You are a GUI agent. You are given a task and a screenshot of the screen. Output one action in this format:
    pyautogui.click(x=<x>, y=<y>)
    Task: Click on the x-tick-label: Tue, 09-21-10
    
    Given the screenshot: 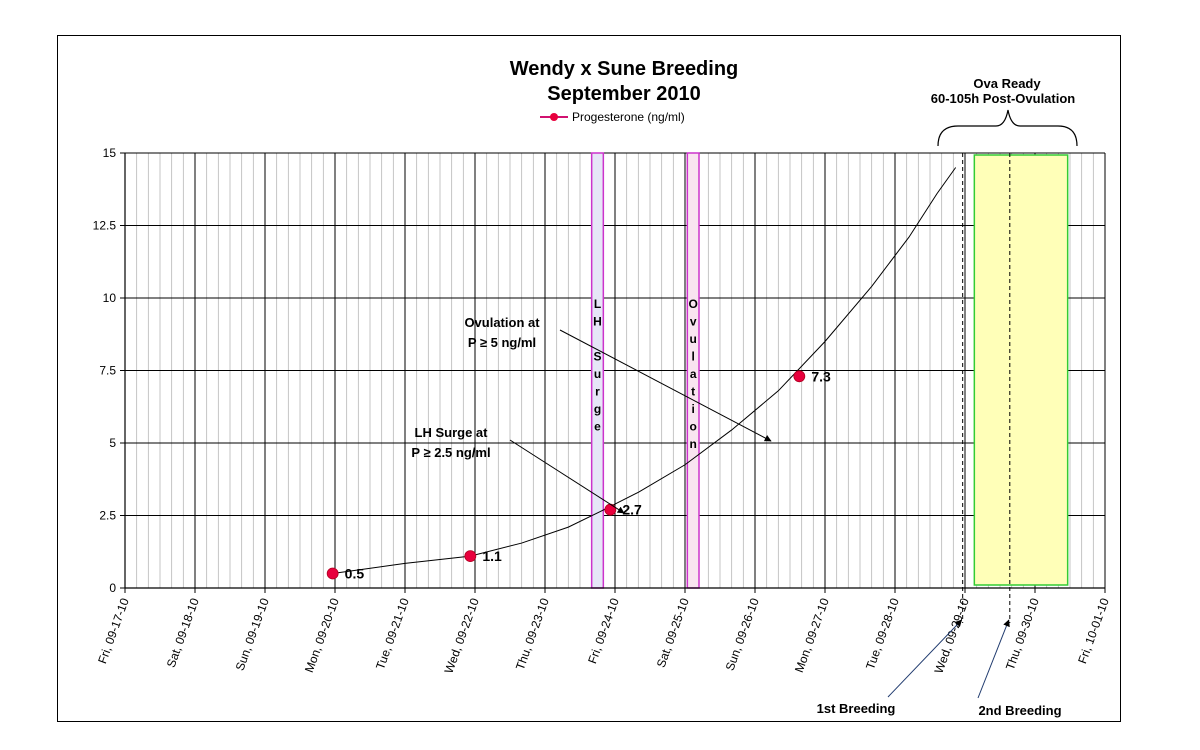 What is the action you would take?
    pyautogui.click(x=392, y=634)
    